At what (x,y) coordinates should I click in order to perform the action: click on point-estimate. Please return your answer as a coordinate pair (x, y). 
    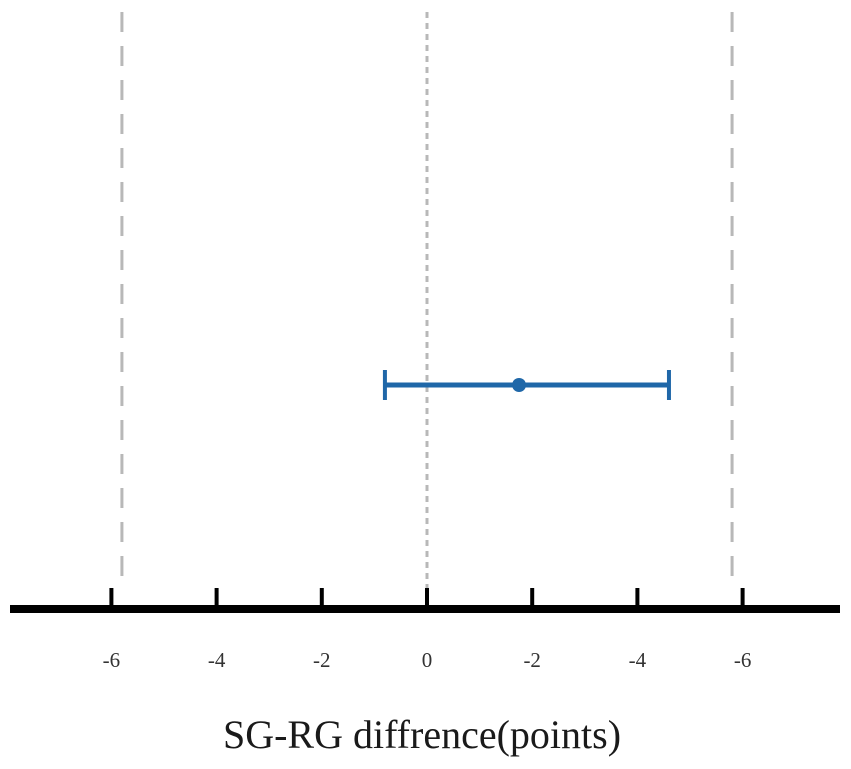
    Looking at the image, I should click on (519, 385).